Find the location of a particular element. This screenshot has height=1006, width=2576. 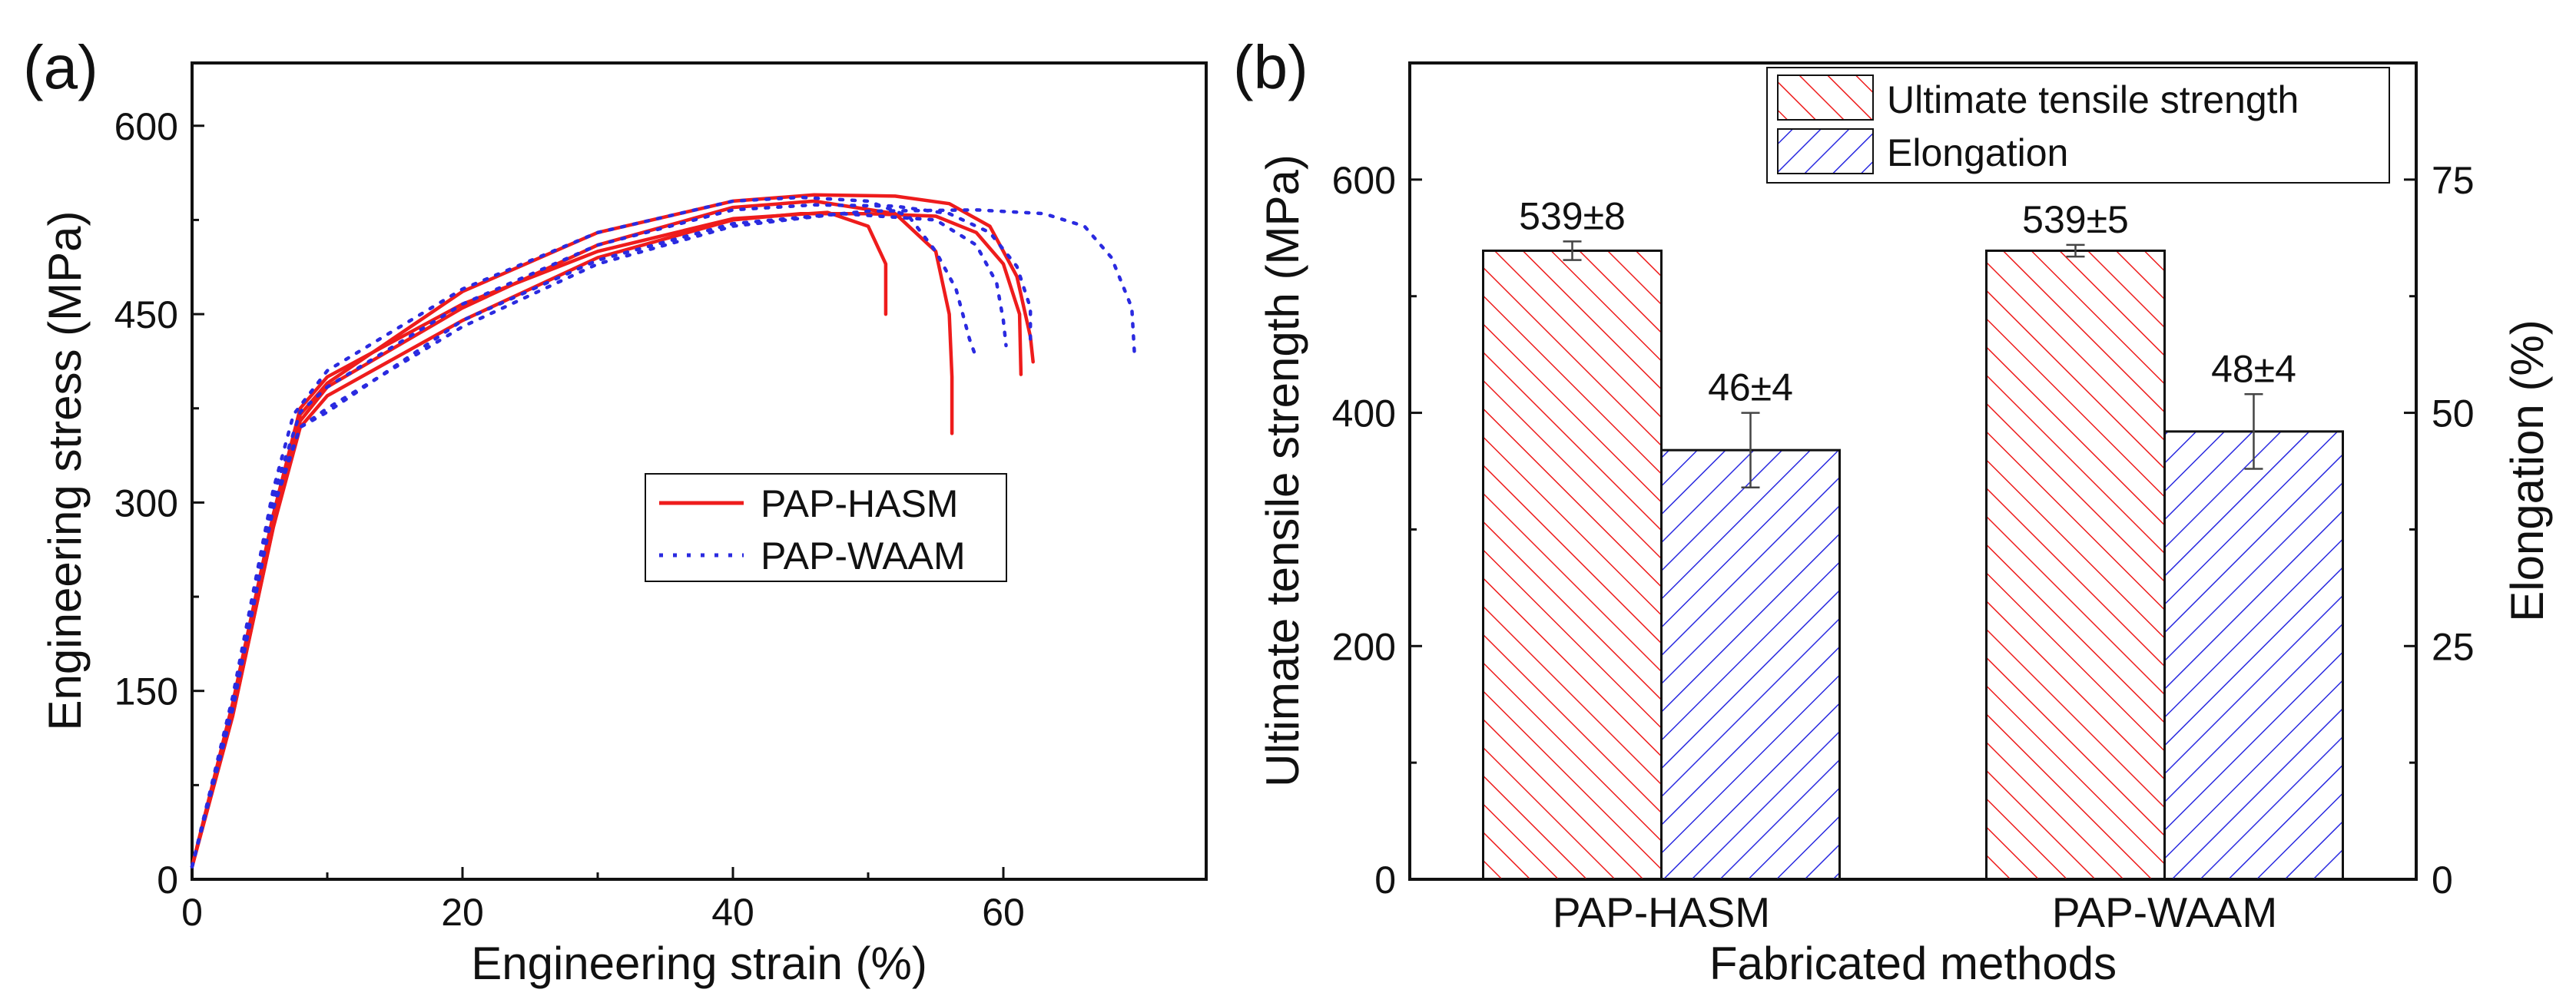

y-tick-label: 400 is located at coordinates (1364, 414).